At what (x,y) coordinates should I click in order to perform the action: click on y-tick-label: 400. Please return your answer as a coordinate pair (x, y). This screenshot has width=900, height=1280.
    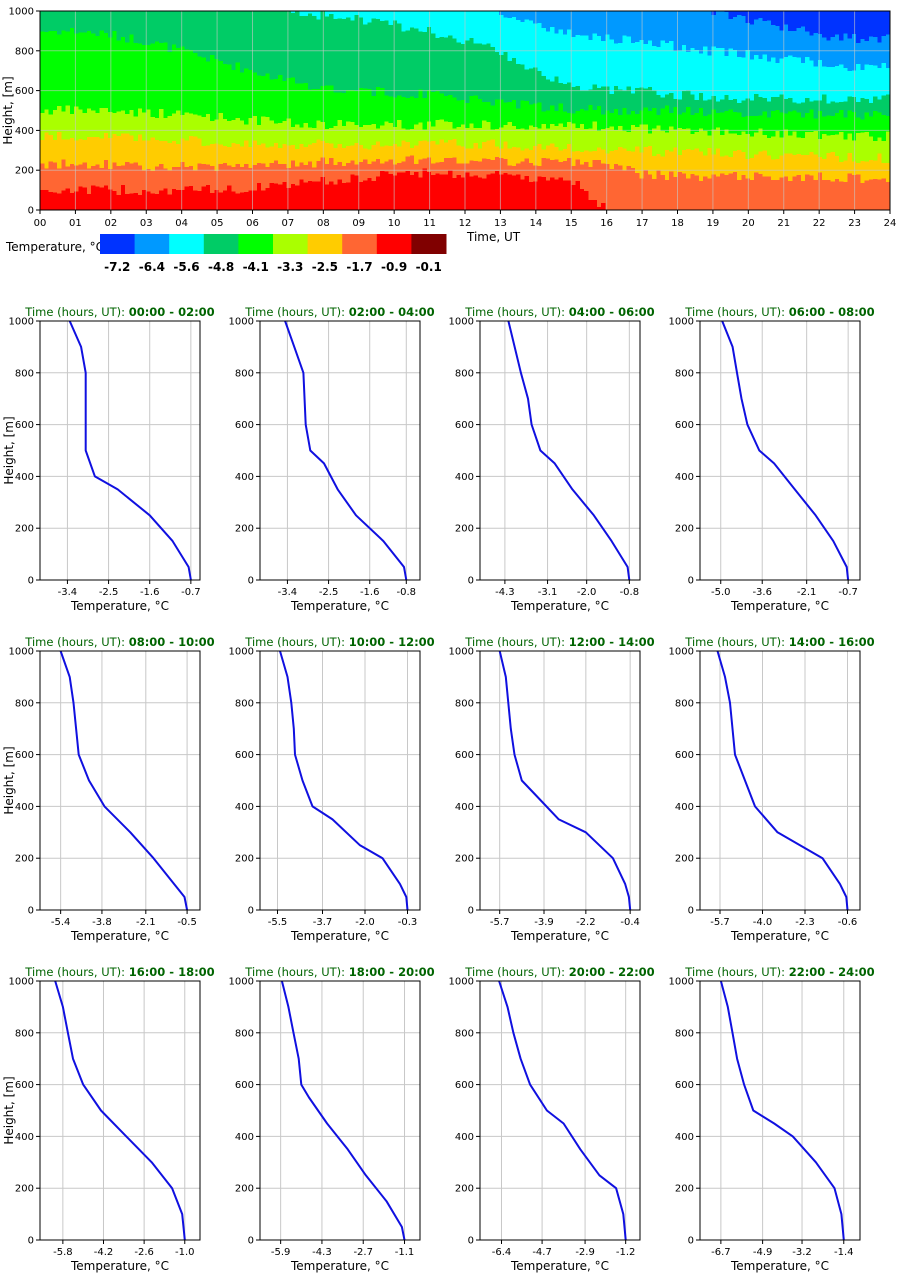
    Looking at the image, I should click on (464, 807).